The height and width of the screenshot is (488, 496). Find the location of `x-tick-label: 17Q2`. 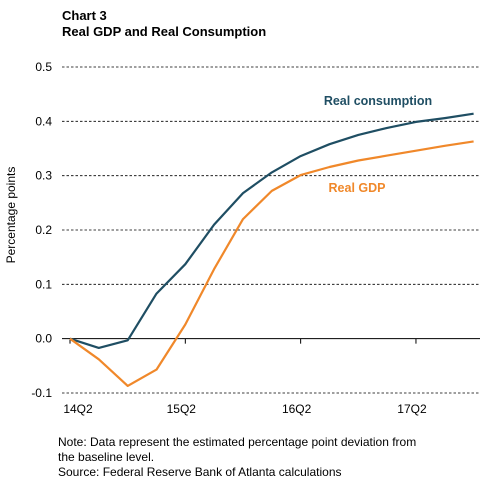

x-tick-label: 17Q2 is located at coordinates (412, 409).